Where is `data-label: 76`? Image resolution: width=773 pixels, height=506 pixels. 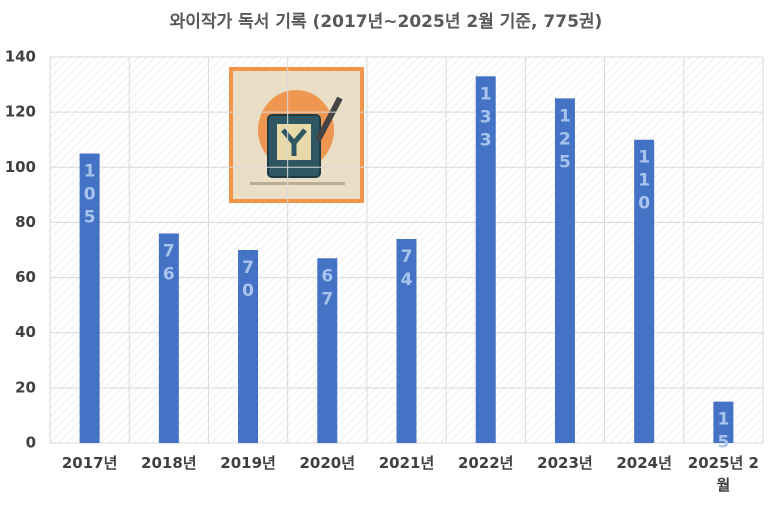 data-label: 76 is located at coordinates (169, 264).